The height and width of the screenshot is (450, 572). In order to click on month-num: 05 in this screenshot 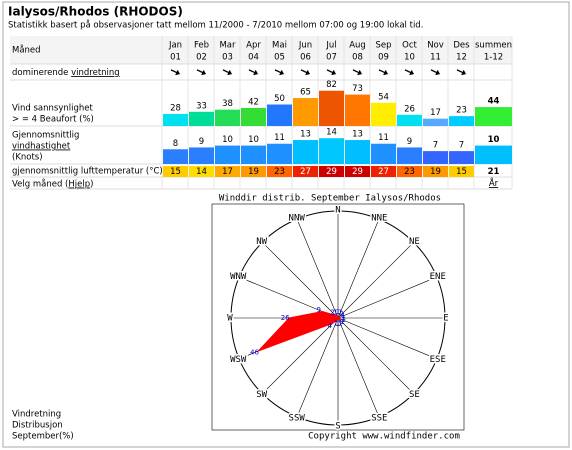, I will do `click(279, 58)`.